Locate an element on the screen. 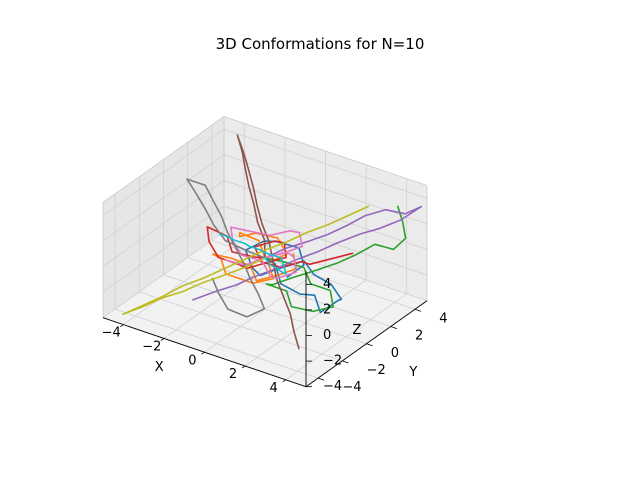 The width and height of the screenshot is (640, 484). y-tick-label: −2 is located at coordinates (376, 370).